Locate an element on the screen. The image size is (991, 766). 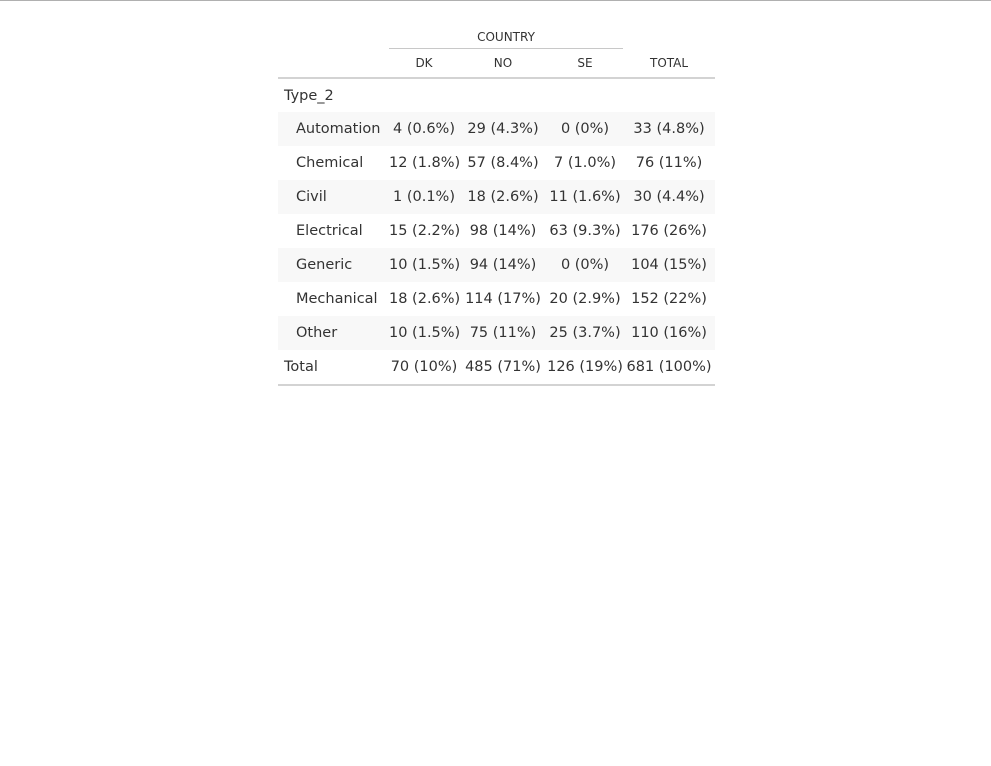
total-cell-se: 126 (19%) is located at coordinates (585, 368).